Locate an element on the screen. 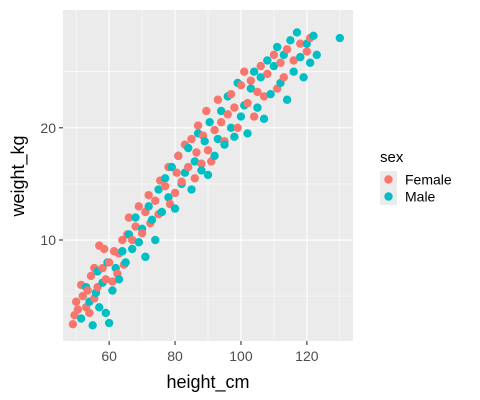 Image resolution: width=480 pixels, height=400 pixels. legend-male-marker is located at coordinates (388, 196).